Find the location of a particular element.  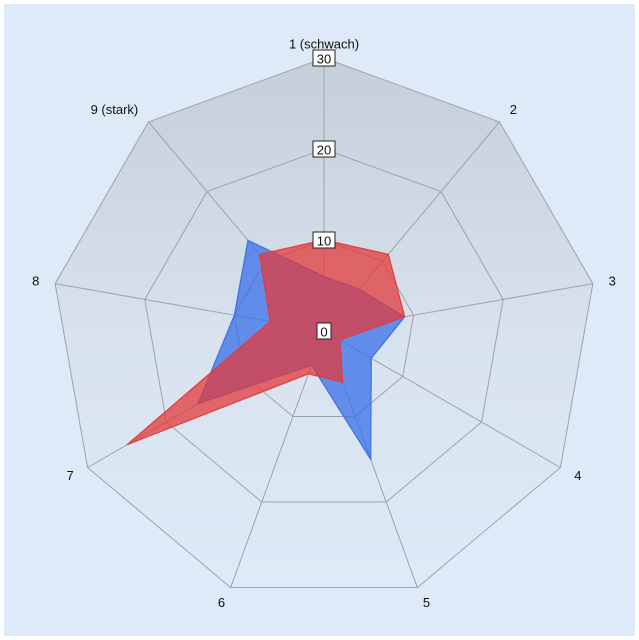

axis-label-9: 9 (stark) is located at coordinates (115, 109).